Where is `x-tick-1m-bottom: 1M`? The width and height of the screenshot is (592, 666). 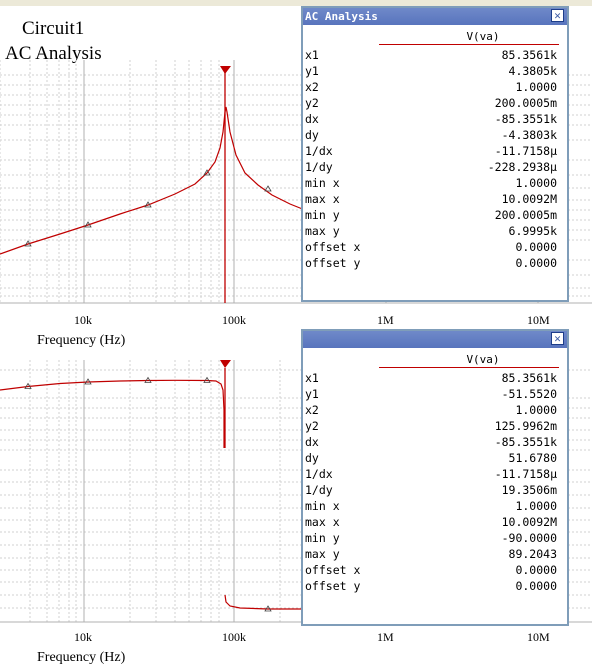 x-tick-1m-bottom: 1M is located at coordinates (385, 637).